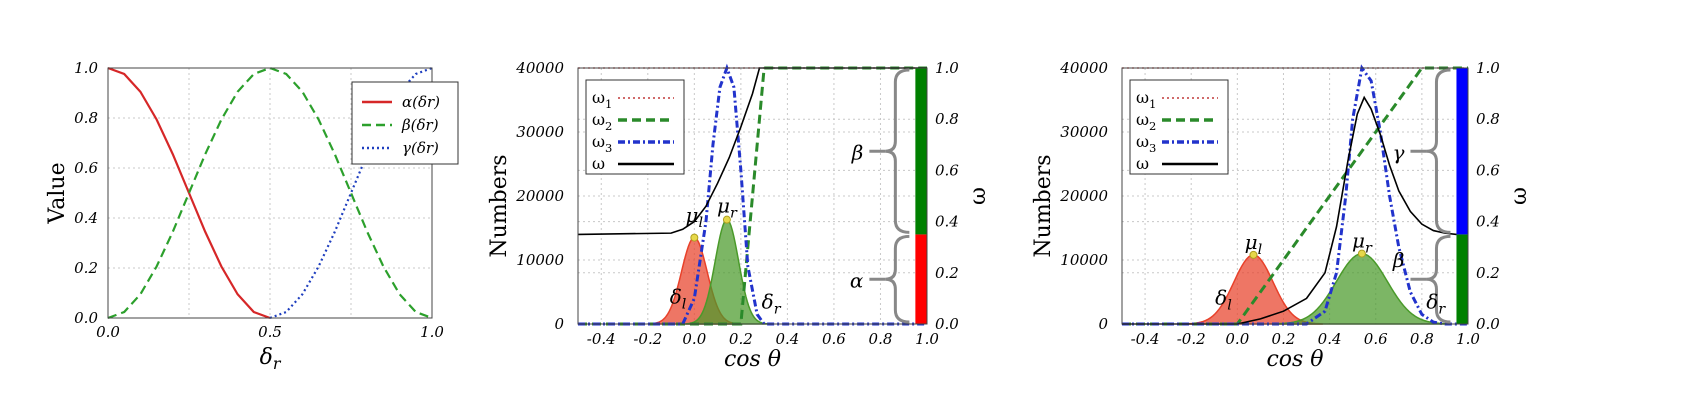 Image resolution: width=1689 pixels, height=413 pixels. I want to click on y-tick-label: 0.6, so click(86, 168).